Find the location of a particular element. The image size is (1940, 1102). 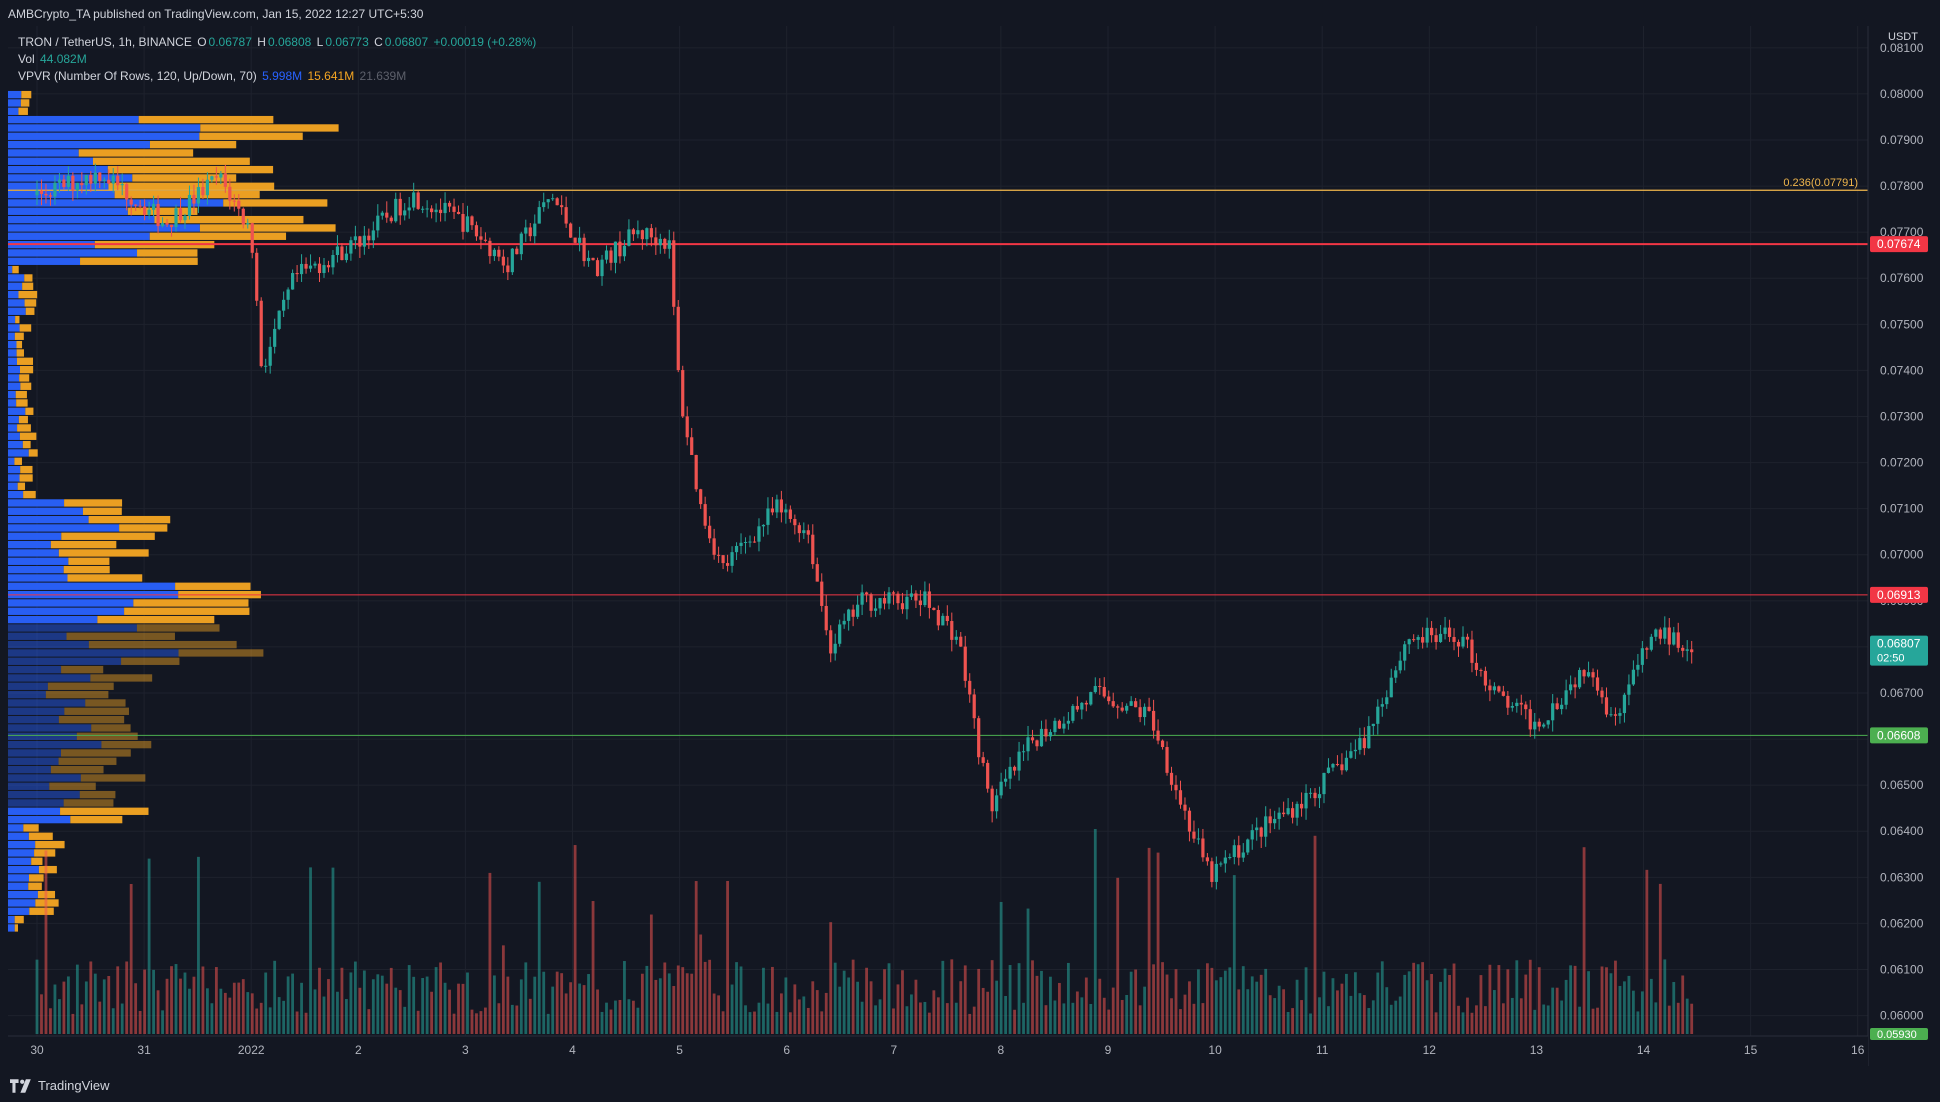

price-tag-red: 0.06913 is located at coordinates (1899, 595).